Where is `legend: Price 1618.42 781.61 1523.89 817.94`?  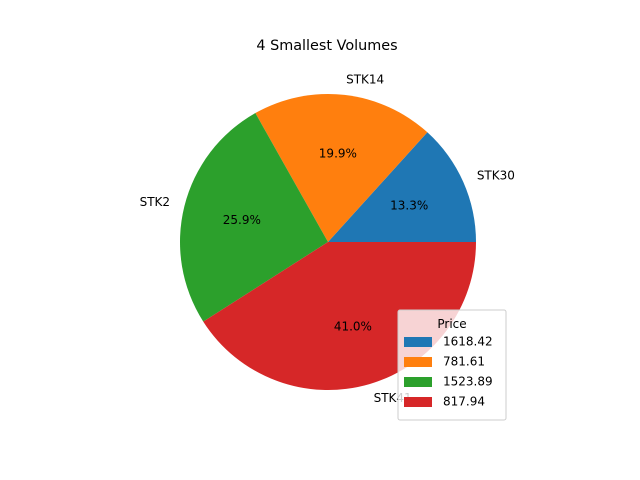 legend: Price 1618.42 781.61 1523.89 817.94 is located at coordinates (452, 365).